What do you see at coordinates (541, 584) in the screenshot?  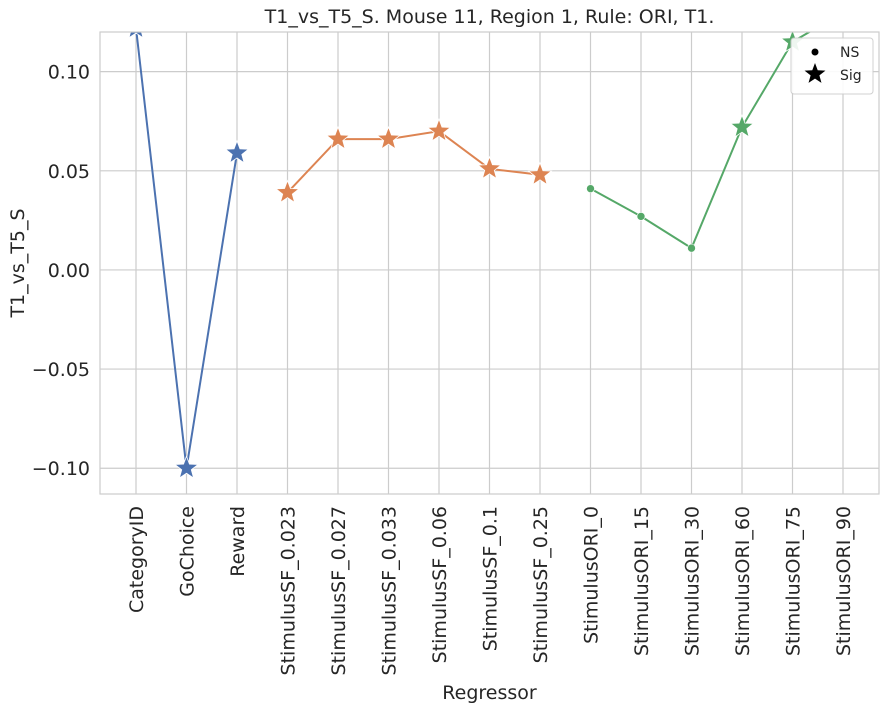 I see `x-tick-label: StimulusSF_0.25` at bounding box center [541, 584].